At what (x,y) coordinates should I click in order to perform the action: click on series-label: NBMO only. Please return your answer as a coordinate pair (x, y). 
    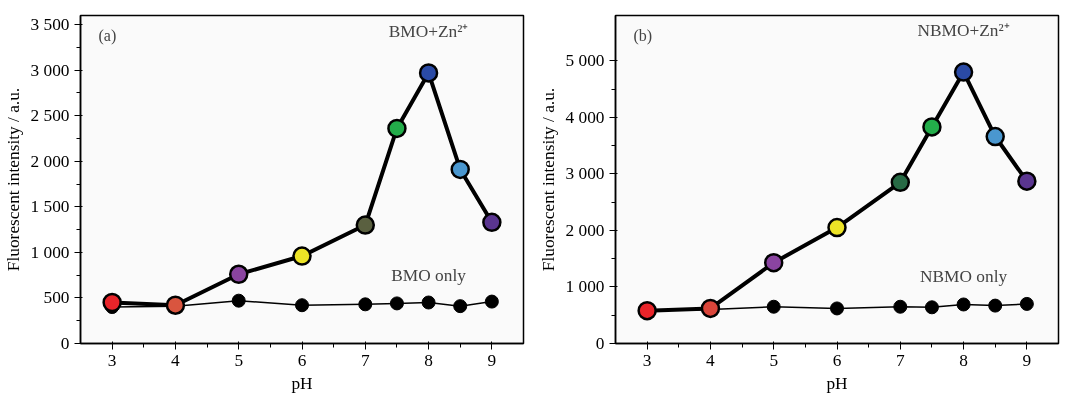
    Looking at the image, I should click on (964, 277).